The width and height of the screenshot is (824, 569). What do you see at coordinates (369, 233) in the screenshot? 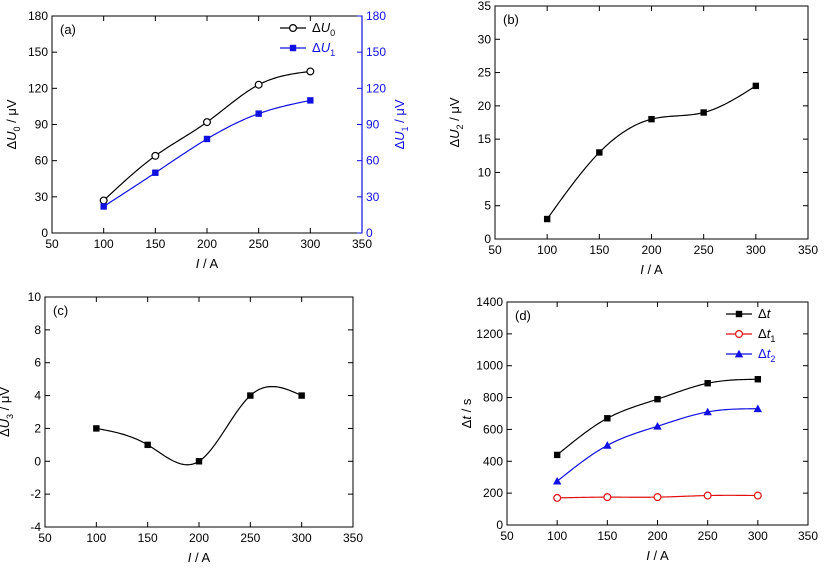
I see `y-tick-label-right: 0` at bounding box center [369, 233].